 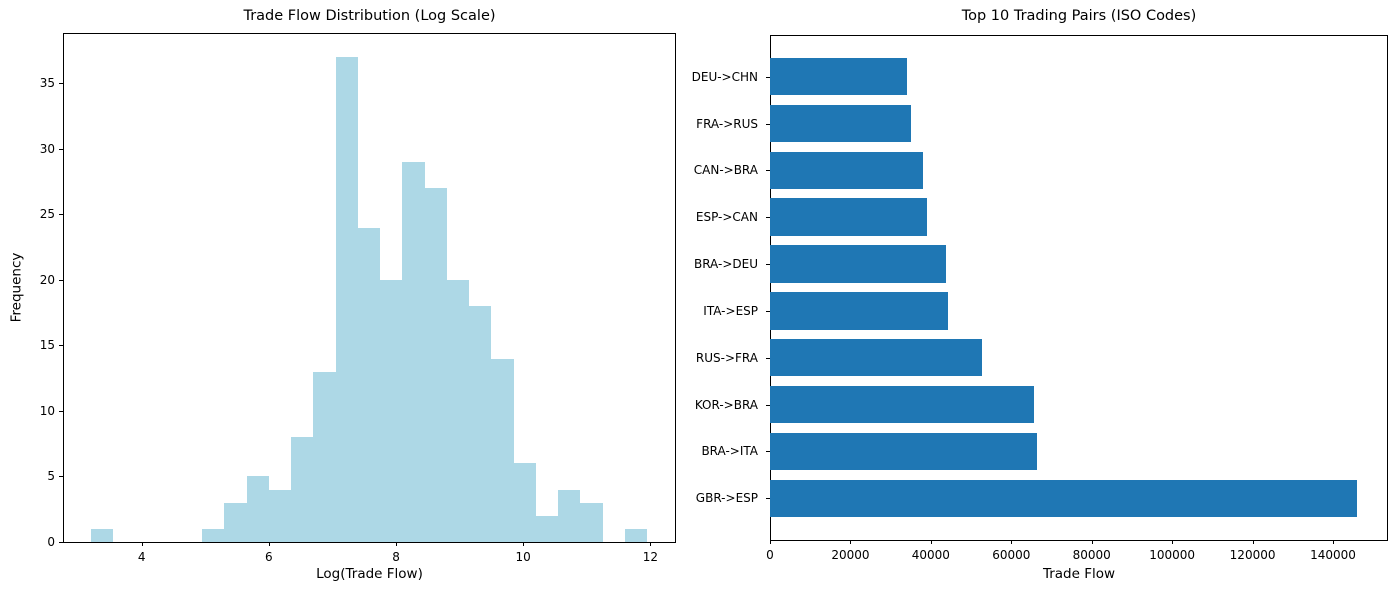 I want to click on histogram-y-tick-label: 20, so click(x=47, y=279).